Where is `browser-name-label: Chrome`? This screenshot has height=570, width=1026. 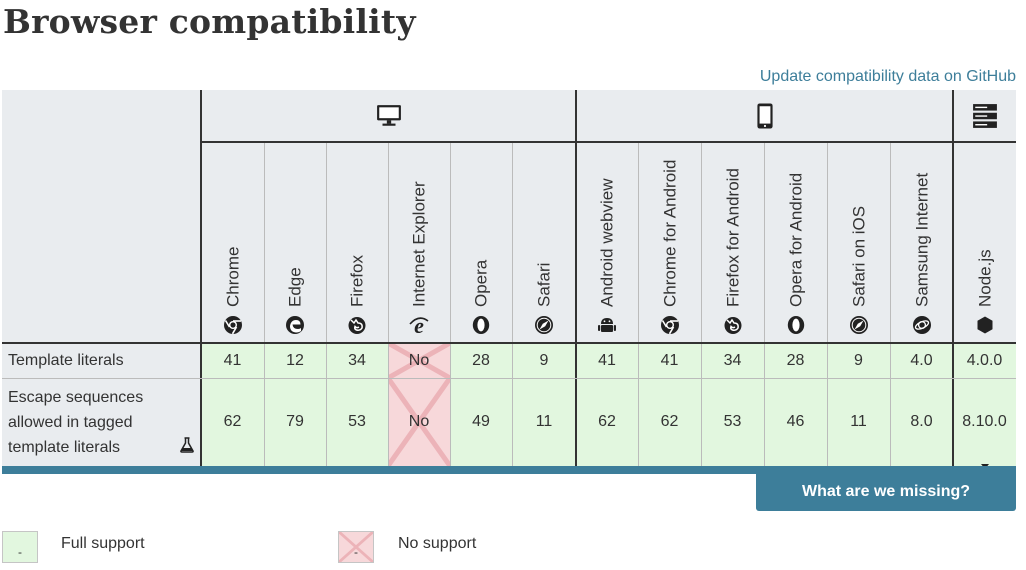
browser-name-label: Chrome is located at coordinates (232, 276).